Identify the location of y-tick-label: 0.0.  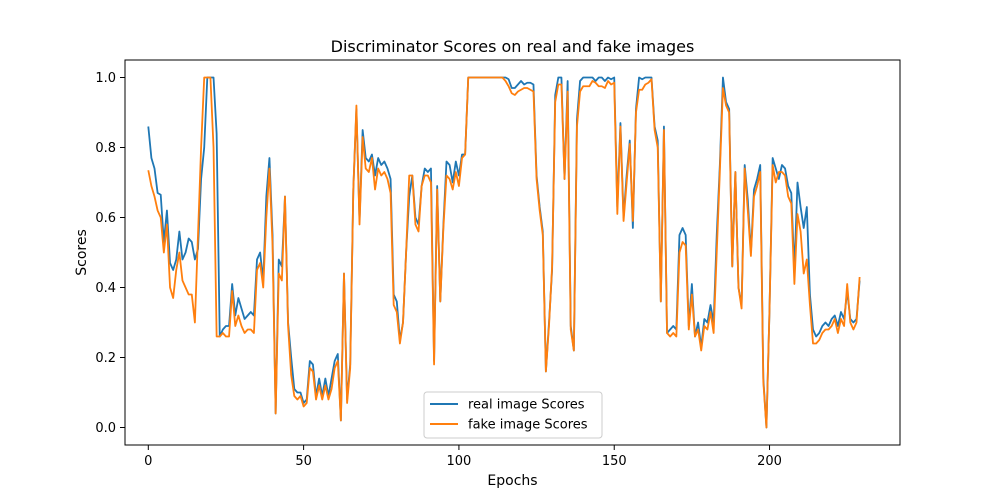
(105, 428).